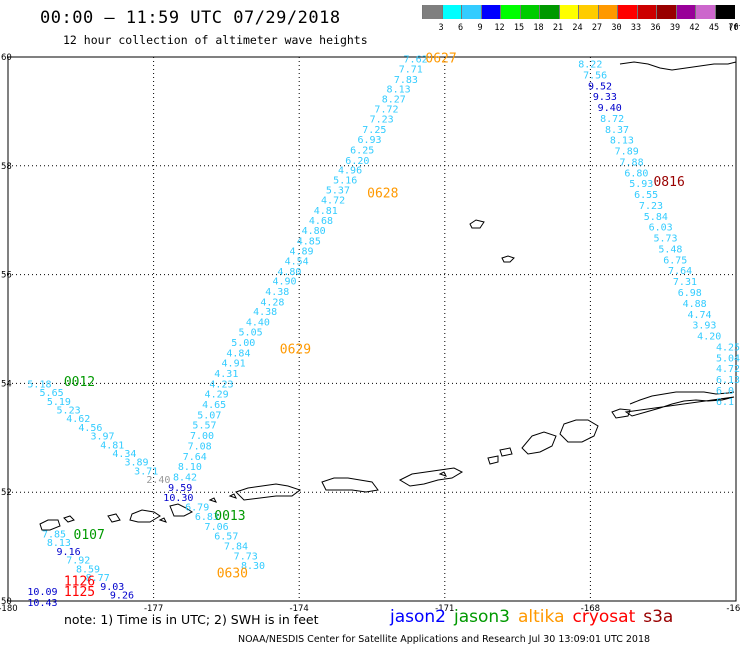  I want to click on legend-jason2: jason2, so click(418, 617).